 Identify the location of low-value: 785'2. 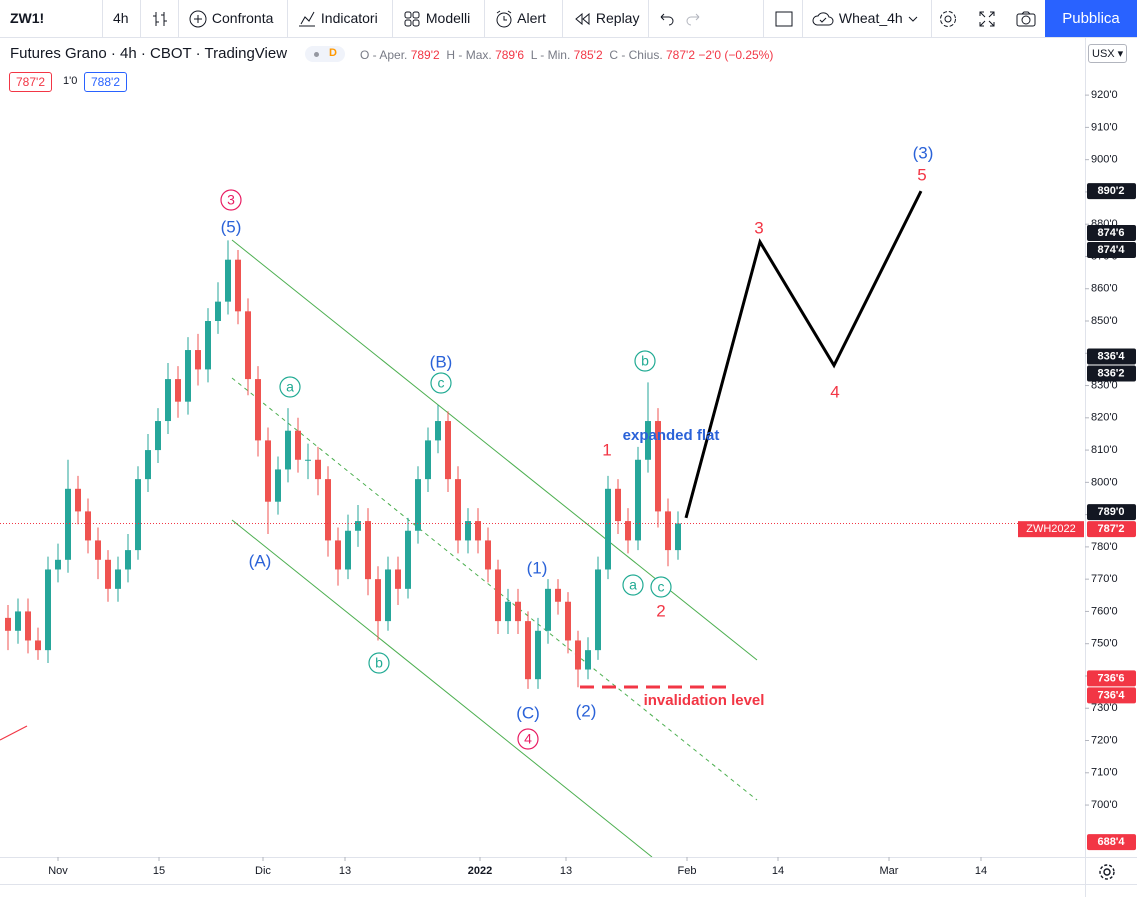
(588, 55).